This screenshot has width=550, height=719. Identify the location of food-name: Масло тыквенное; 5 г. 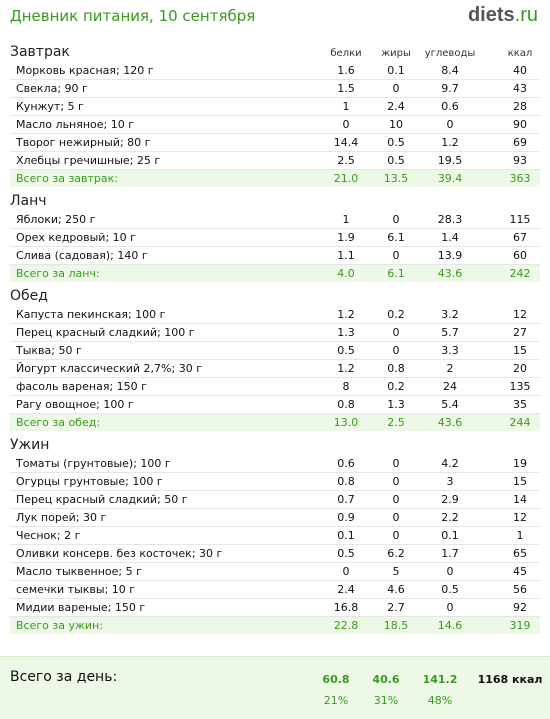
(79, 571).